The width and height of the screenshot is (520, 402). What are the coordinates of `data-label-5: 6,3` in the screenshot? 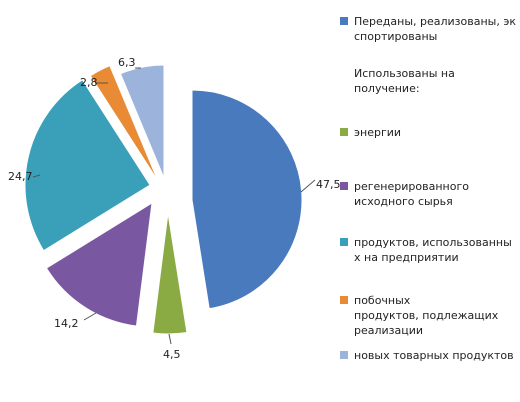 It's located at (127, 62).